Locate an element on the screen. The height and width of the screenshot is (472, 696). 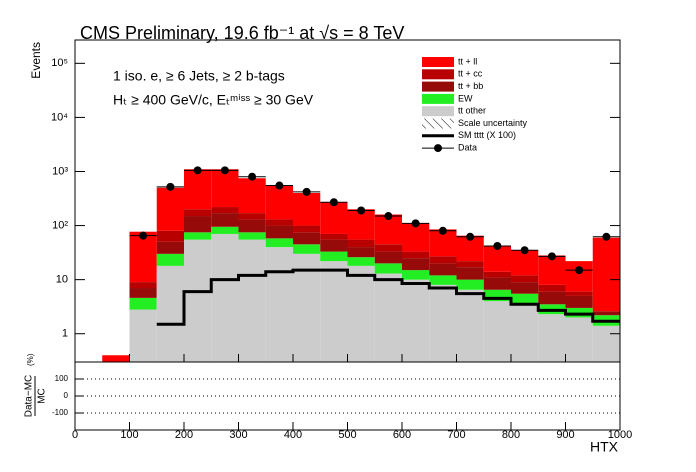
legend-label: SM tttt (X 100) is located at coordinates (487, 135).